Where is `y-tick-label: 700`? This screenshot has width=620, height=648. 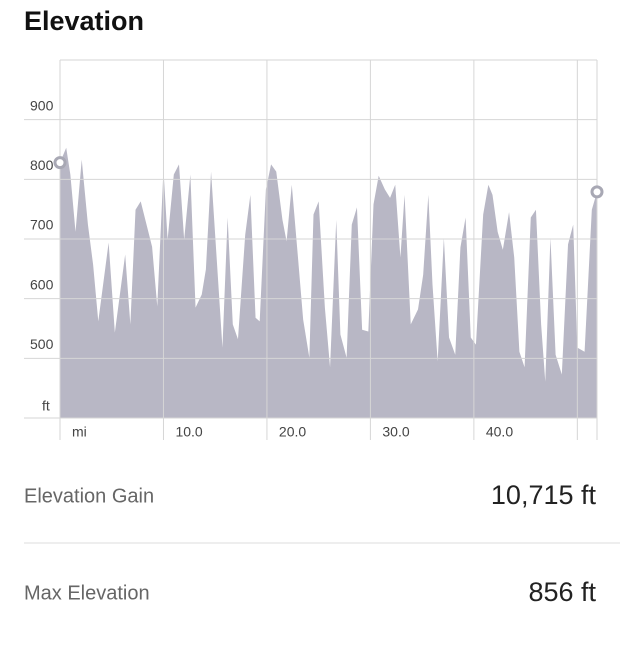 y-tick-label: 700 is located at coordinates (42, 225).